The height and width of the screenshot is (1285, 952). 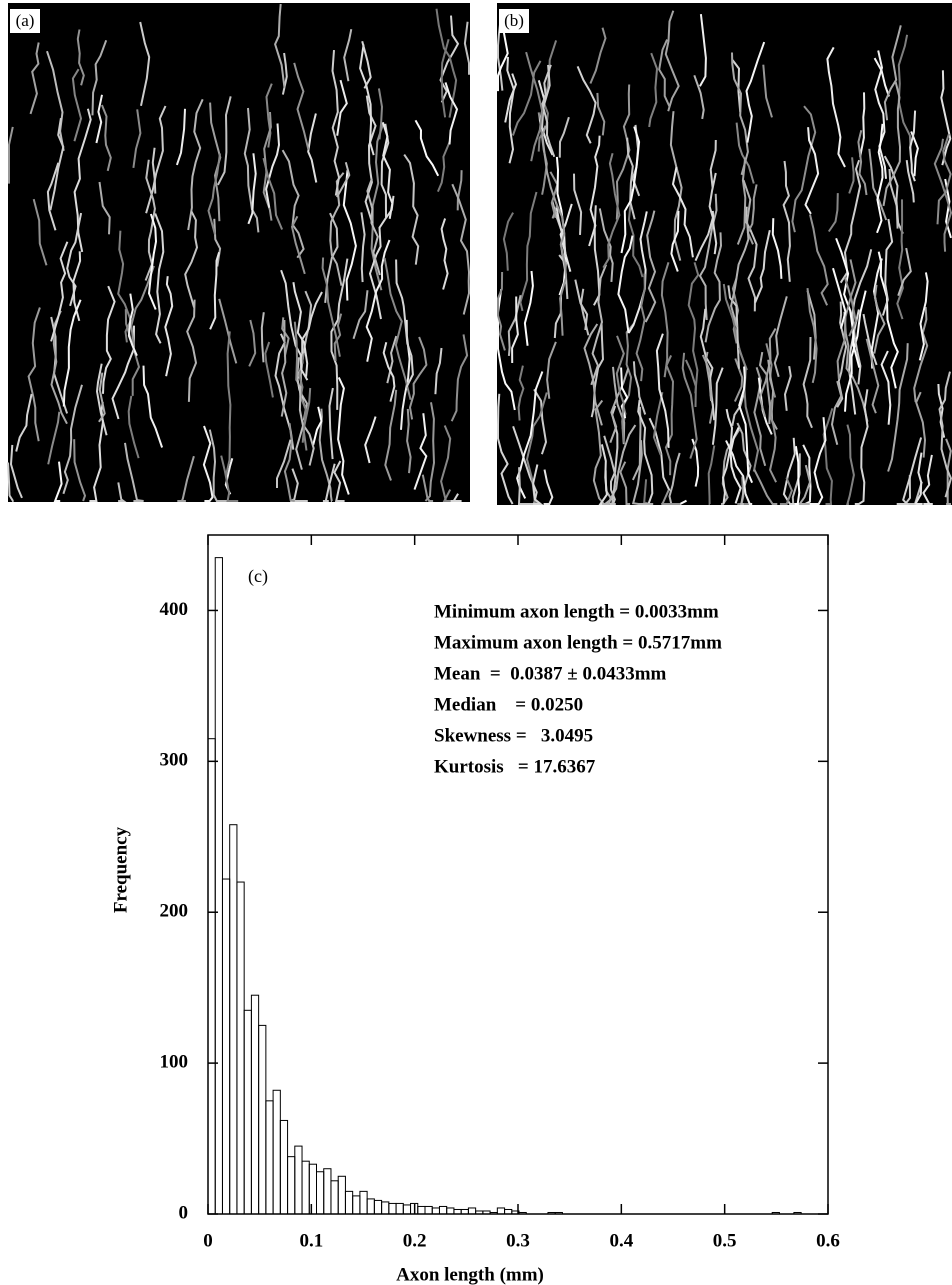 What do you see at coordinates (513, 735) in the screenshot?
I see `stat-line: Skewness = 3.0495` at bounding box center [513, 735].